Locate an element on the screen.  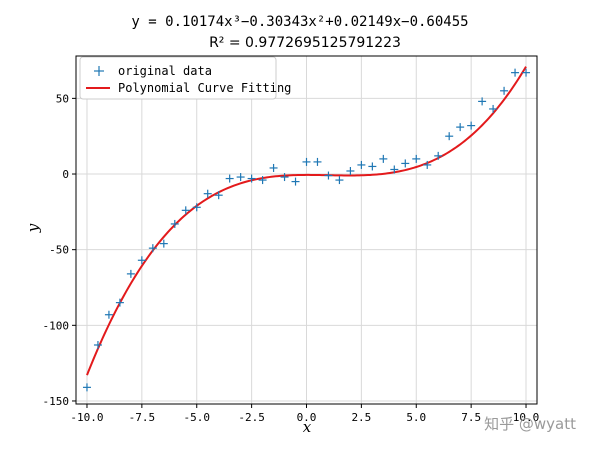
y-tick-label: 50 is located at coordinates (62, 98).